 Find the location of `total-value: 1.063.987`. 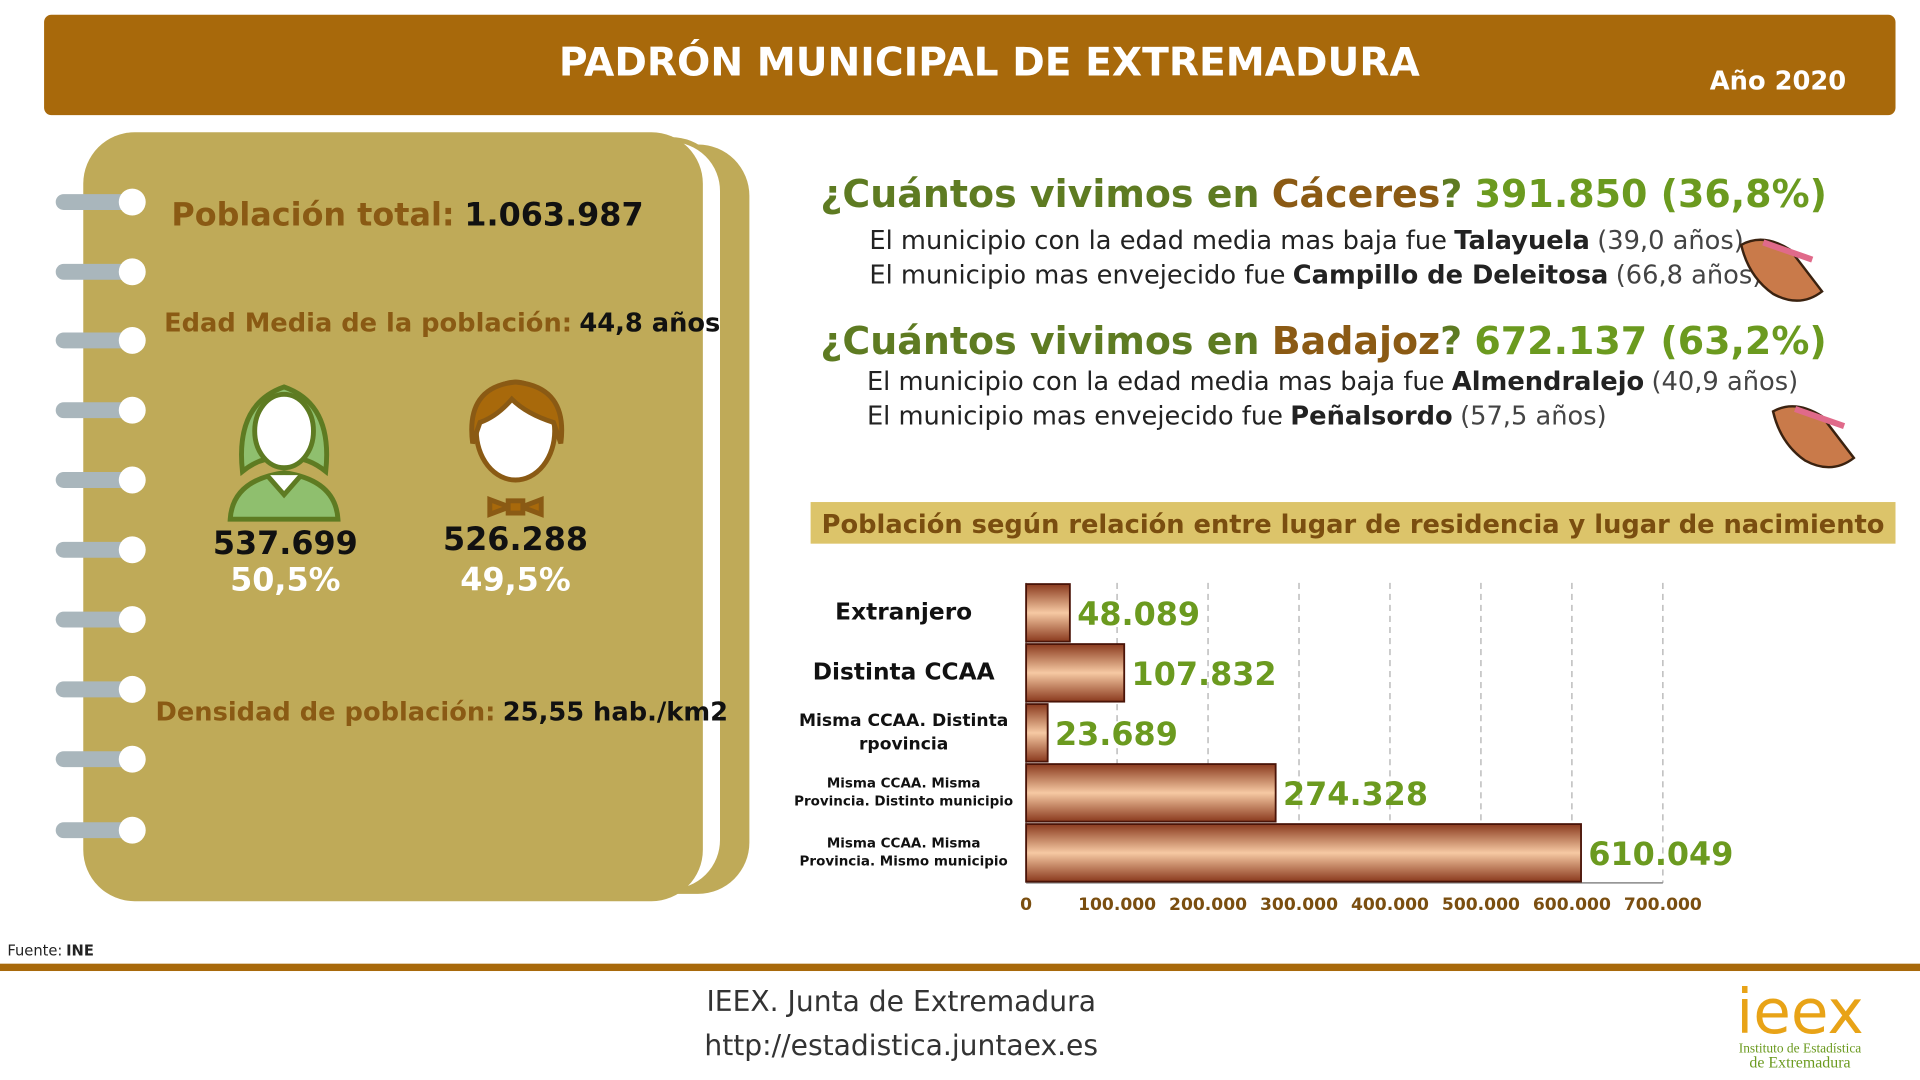

total-value: 1.063.987 is located at coordinates (553, 215).